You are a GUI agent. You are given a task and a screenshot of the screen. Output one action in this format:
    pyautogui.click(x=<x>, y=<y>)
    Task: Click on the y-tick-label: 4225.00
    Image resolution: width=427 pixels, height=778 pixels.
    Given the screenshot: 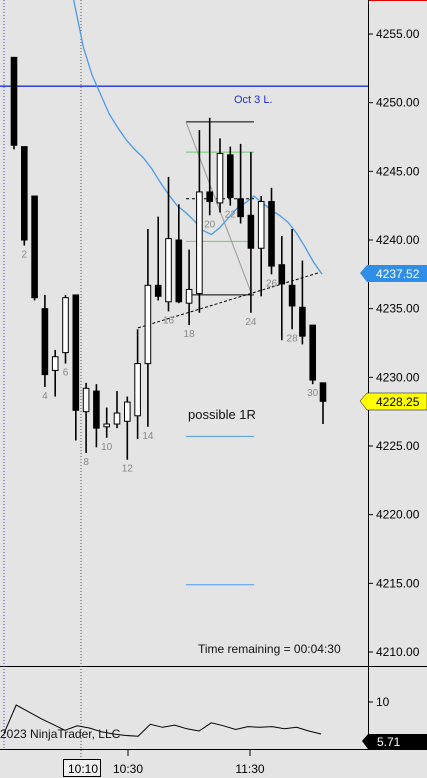 What is the action you would take?
    pyautogui.click(x=398, y=446)
    